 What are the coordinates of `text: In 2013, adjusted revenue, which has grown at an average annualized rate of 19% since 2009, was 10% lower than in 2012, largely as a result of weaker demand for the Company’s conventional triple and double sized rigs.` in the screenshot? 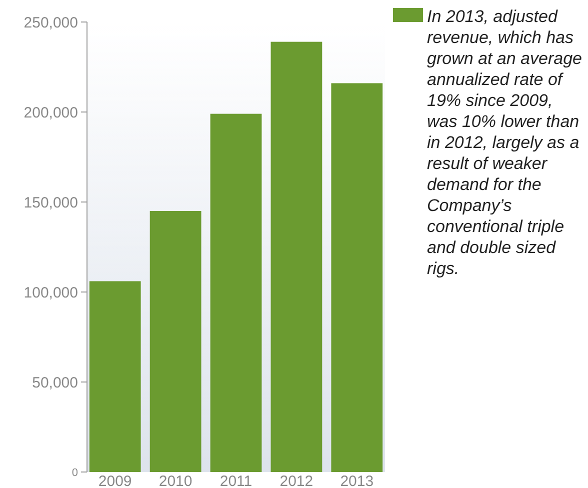 It's located at (504, 142).